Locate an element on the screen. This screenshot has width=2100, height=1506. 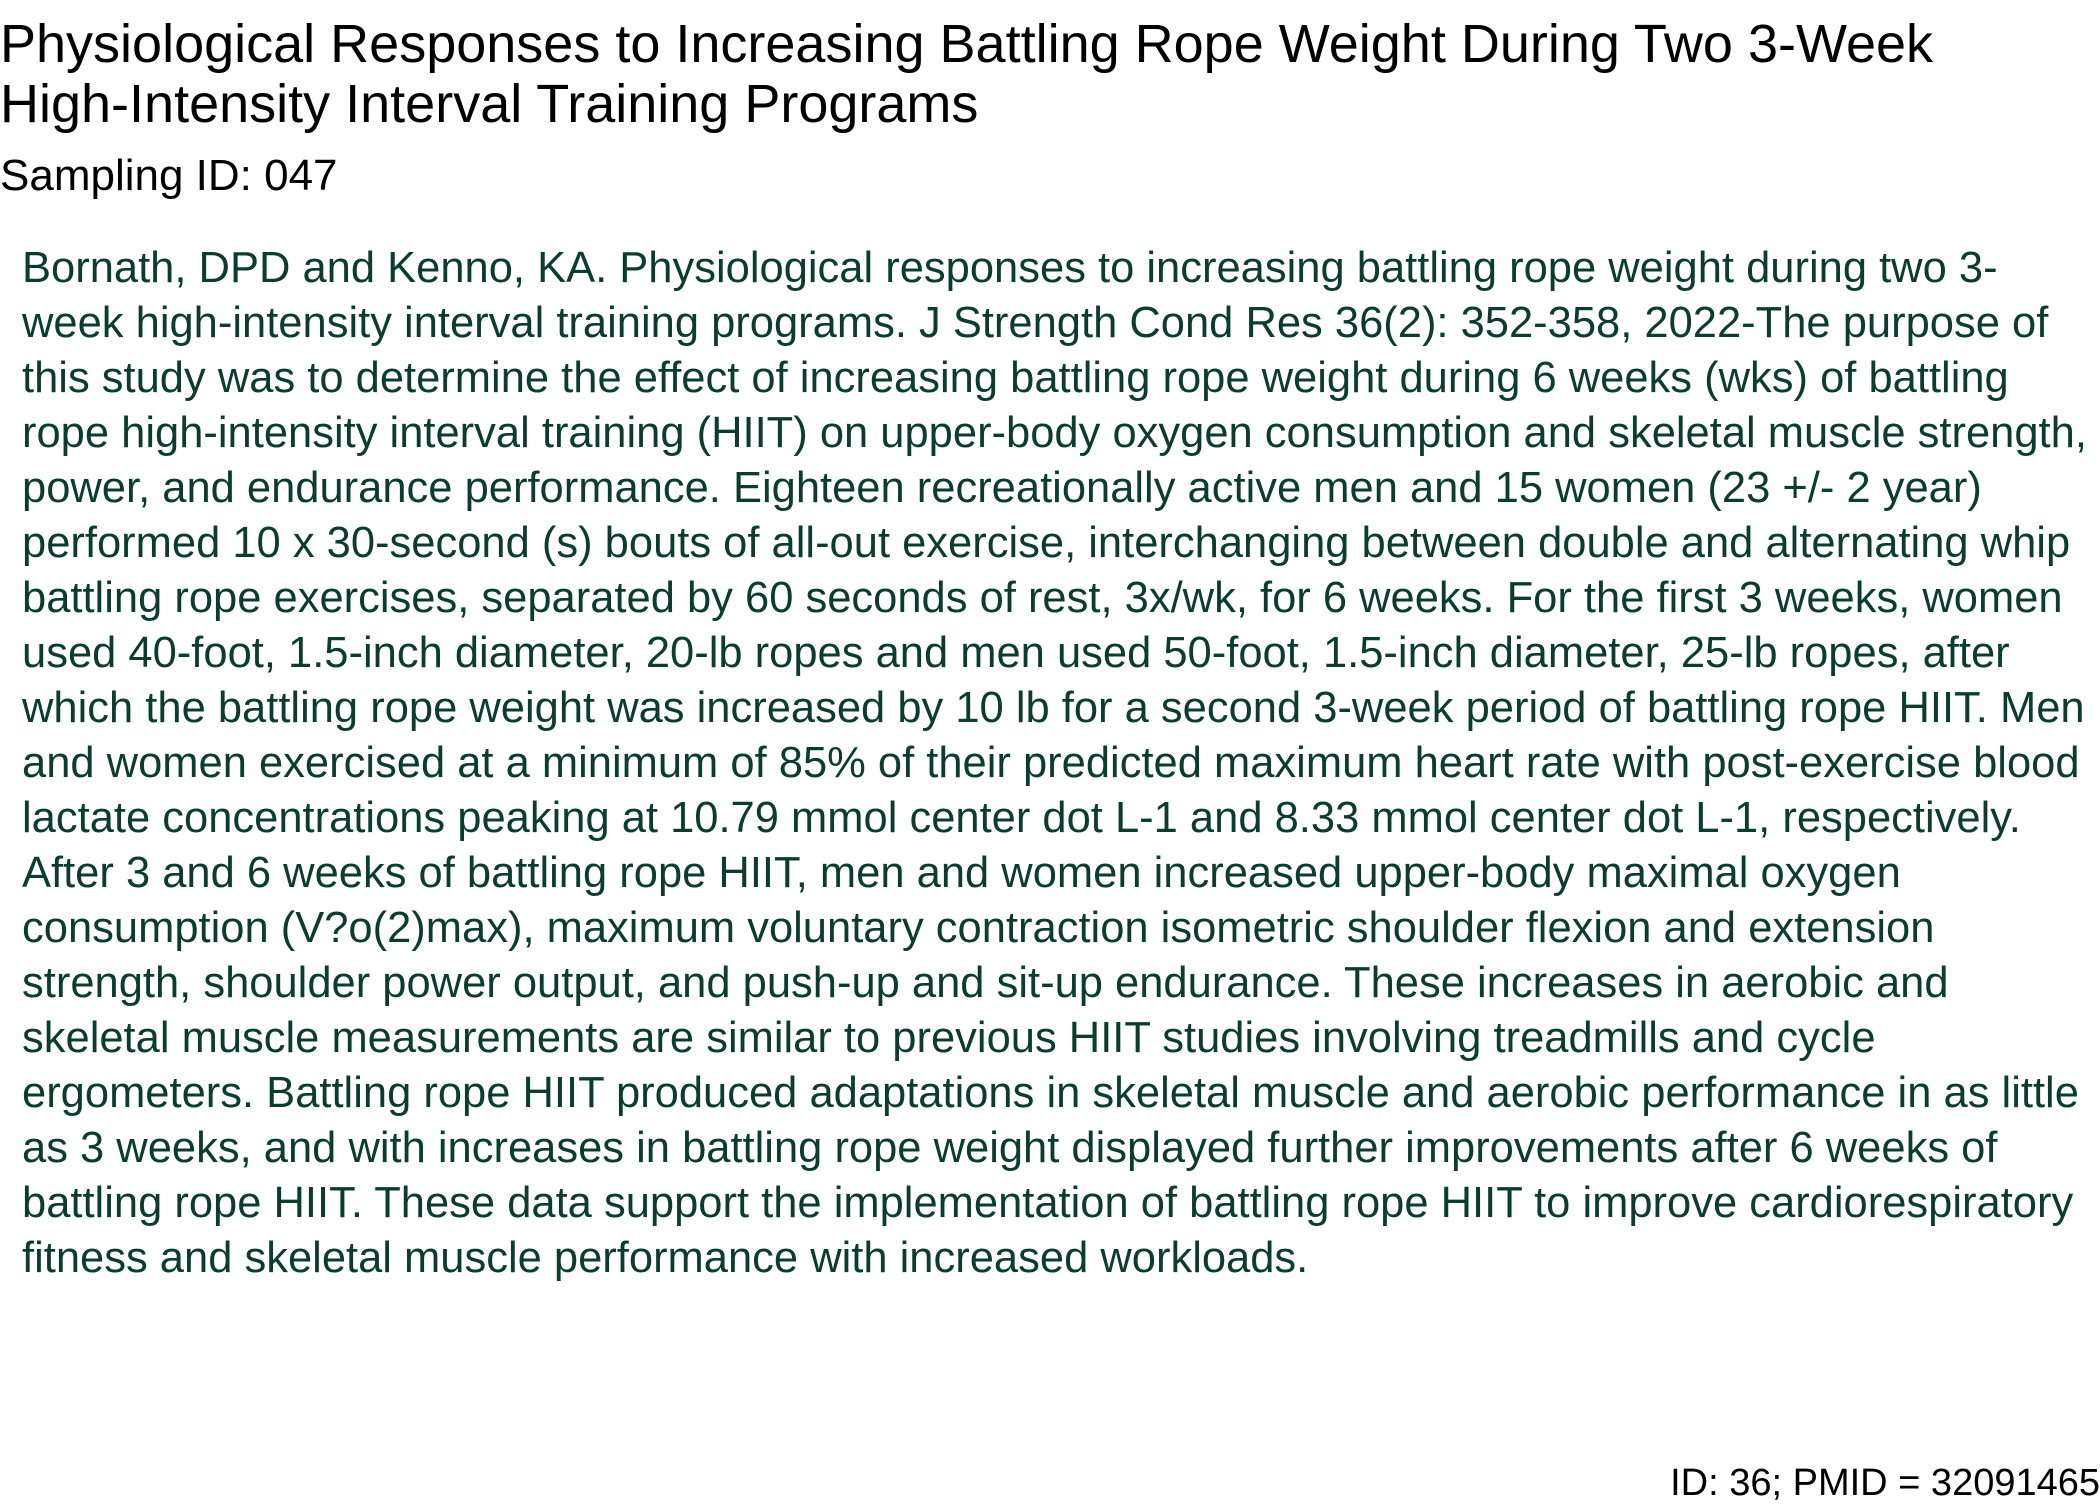
footer-id-pmid: ID: 36; PMID = 32091465 is located at coordinates (1885, 1483).